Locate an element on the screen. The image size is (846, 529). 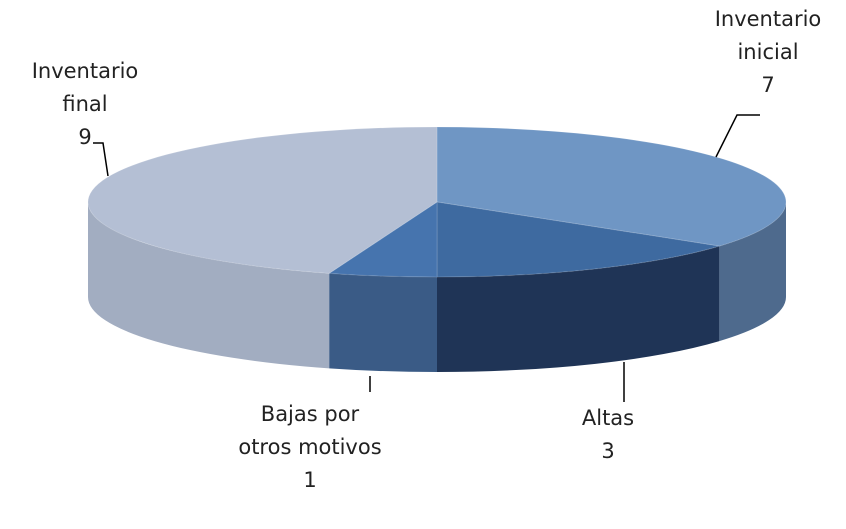
label-value: 1 is located at coordinates (310, 480).